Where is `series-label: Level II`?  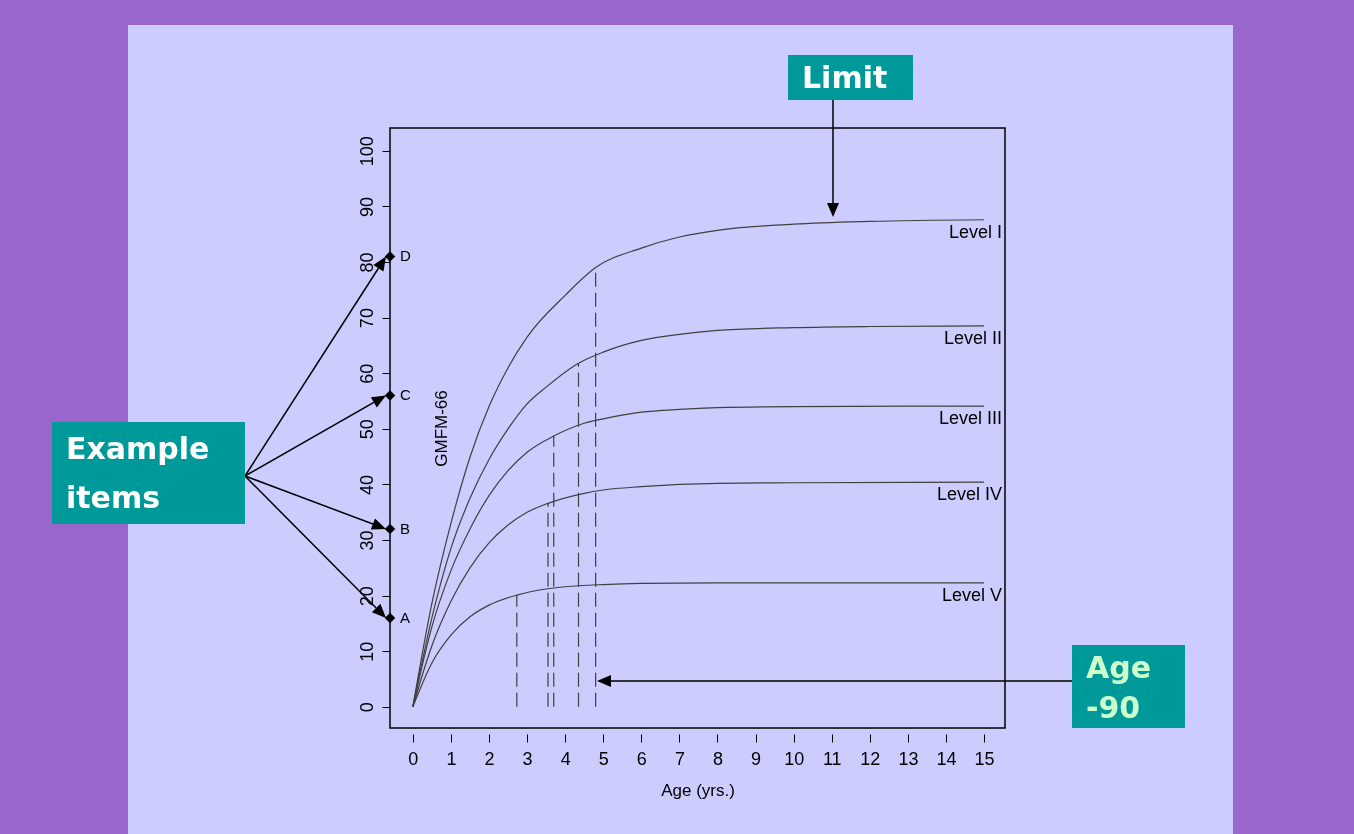
series-label: Level II is located at coordinates (973, 337).